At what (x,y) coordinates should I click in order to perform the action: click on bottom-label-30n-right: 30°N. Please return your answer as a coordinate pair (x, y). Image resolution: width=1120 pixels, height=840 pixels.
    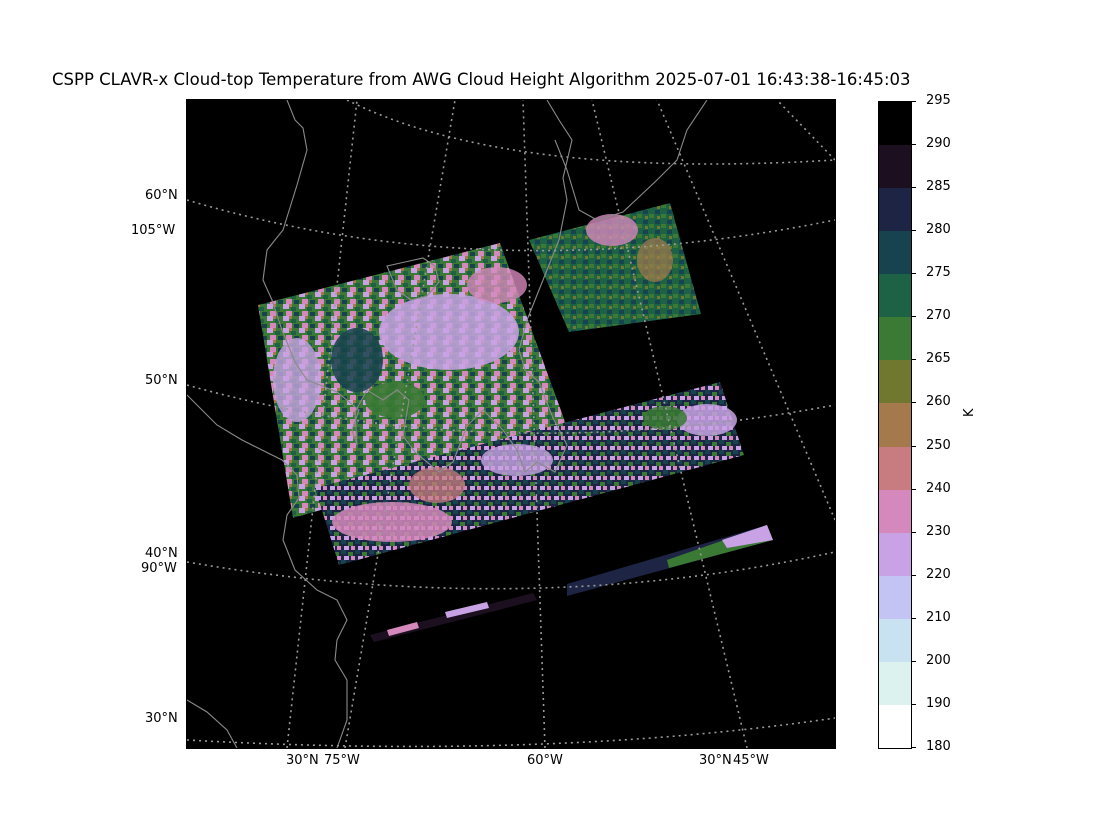
    Looking at the image, I should click on (715, 760).